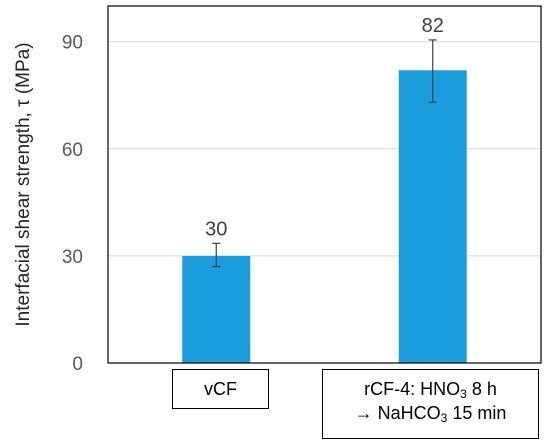 Image resolution: width=550 pixels, height=445 pixels. What do you see at coordinates (72, 43) in the screenshot?
I see `y-tick-label-90: 90` at bounding box center [72, 43].